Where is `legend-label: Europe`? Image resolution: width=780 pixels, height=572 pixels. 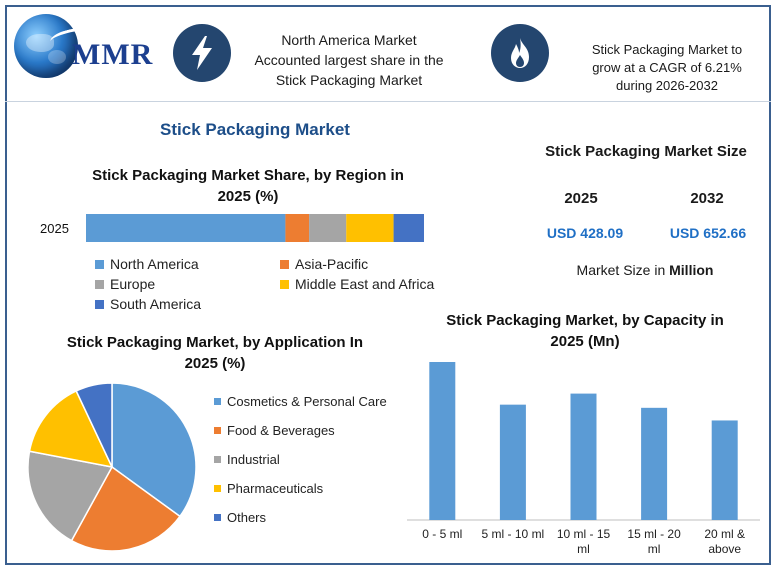 legend-label: Europe is located at coordinates (133, 284).